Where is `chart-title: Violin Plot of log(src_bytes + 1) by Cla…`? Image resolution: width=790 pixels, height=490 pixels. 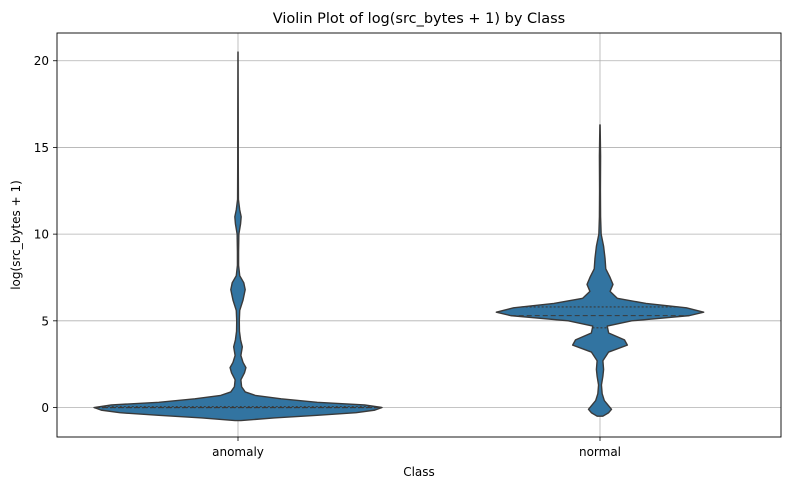 chart-title: Violin Plot of log(src_bytes + 1) by Cla… is located at coordinates (419, 19).